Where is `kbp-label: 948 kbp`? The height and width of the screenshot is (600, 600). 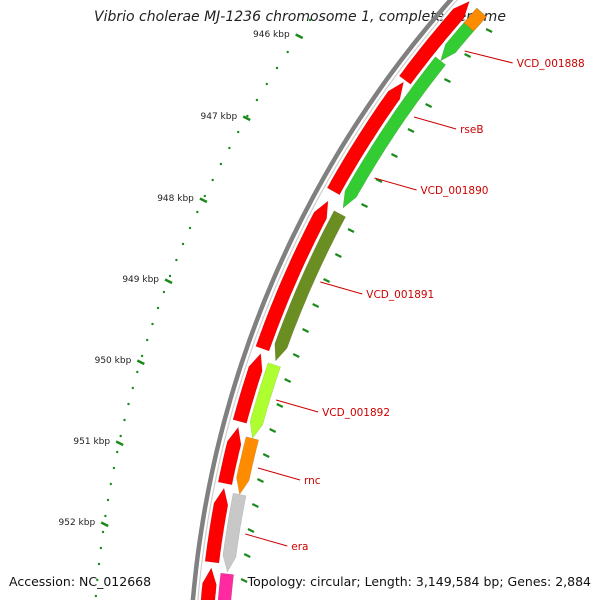 kbp-label: 948 kbp is located at coordinates (175, 199).